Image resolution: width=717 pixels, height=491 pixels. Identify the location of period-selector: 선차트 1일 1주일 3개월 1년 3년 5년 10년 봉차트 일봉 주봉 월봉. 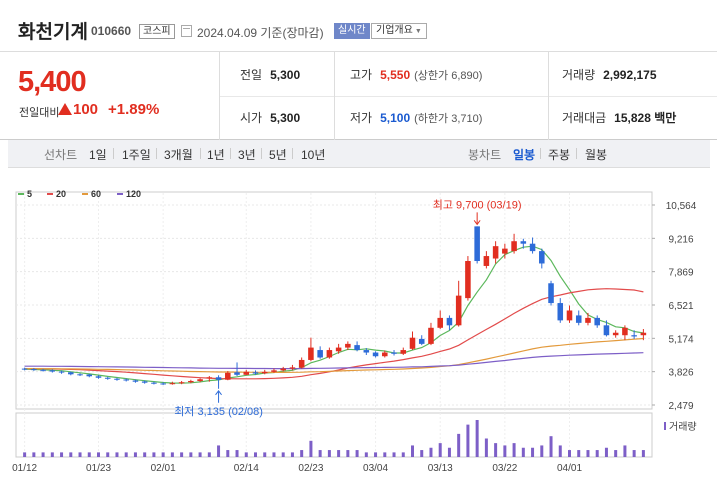
(359, 154).